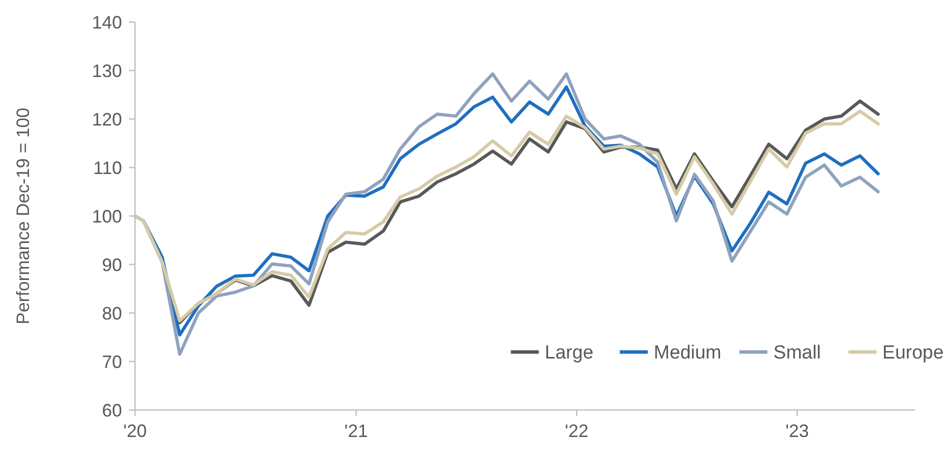 Image resolution: width=952 pixels, height=449 pixels. I want to click on legend-label: Large, so click(569, 353).